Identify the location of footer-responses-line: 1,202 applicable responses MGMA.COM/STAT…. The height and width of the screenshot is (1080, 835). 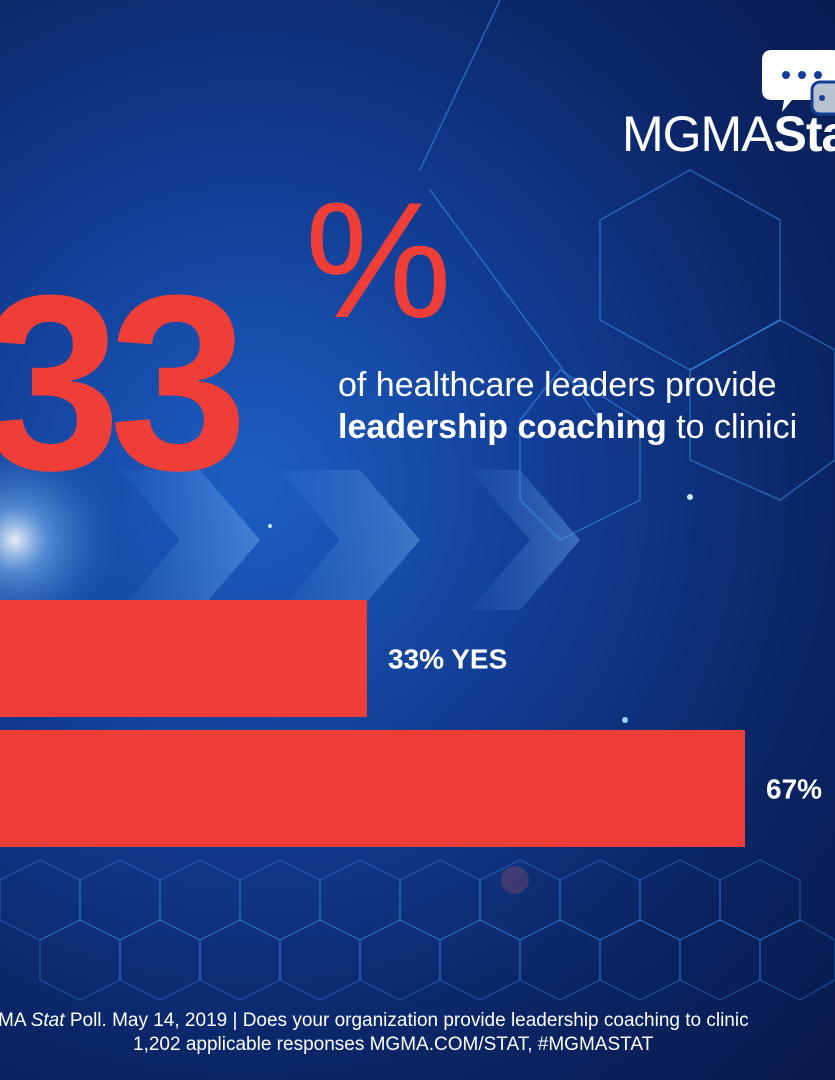
(393, 1044).